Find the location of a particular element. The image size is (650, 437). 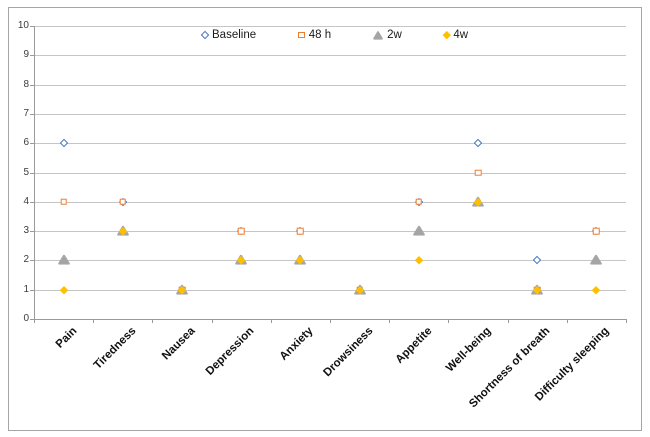

legend-item-baseline: Baseline is located at coordinates (228, 35).